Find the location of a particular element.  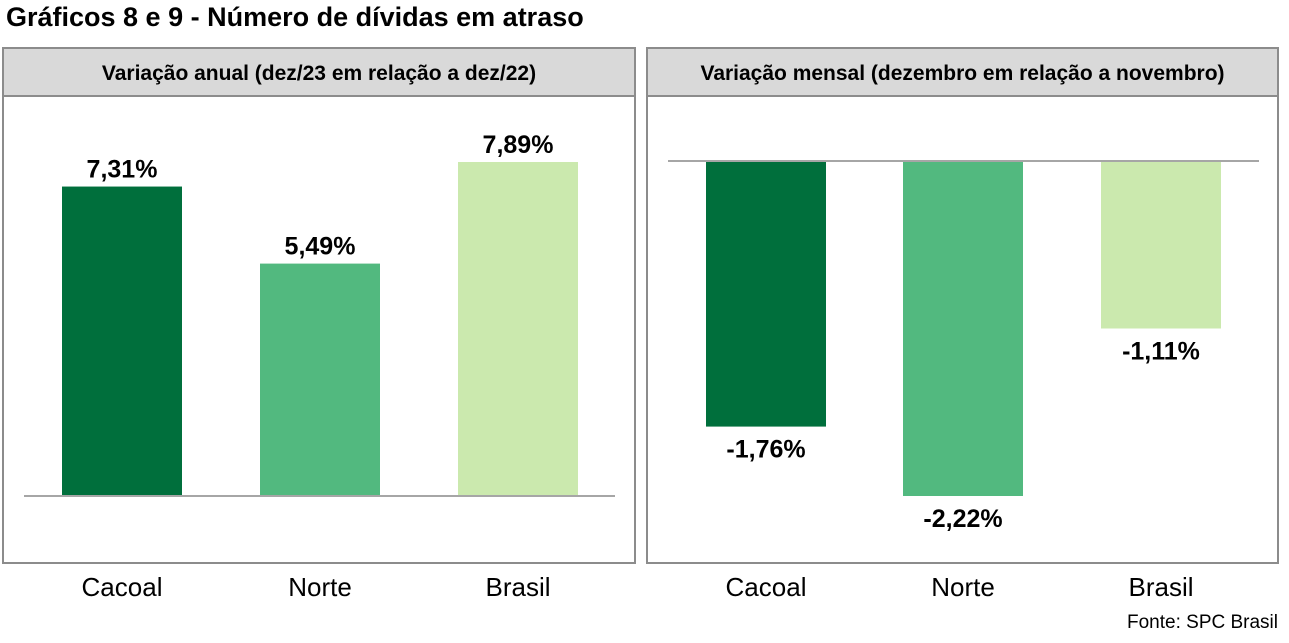

data-label-norte: -2,22% is located at coordinates (962, 519).